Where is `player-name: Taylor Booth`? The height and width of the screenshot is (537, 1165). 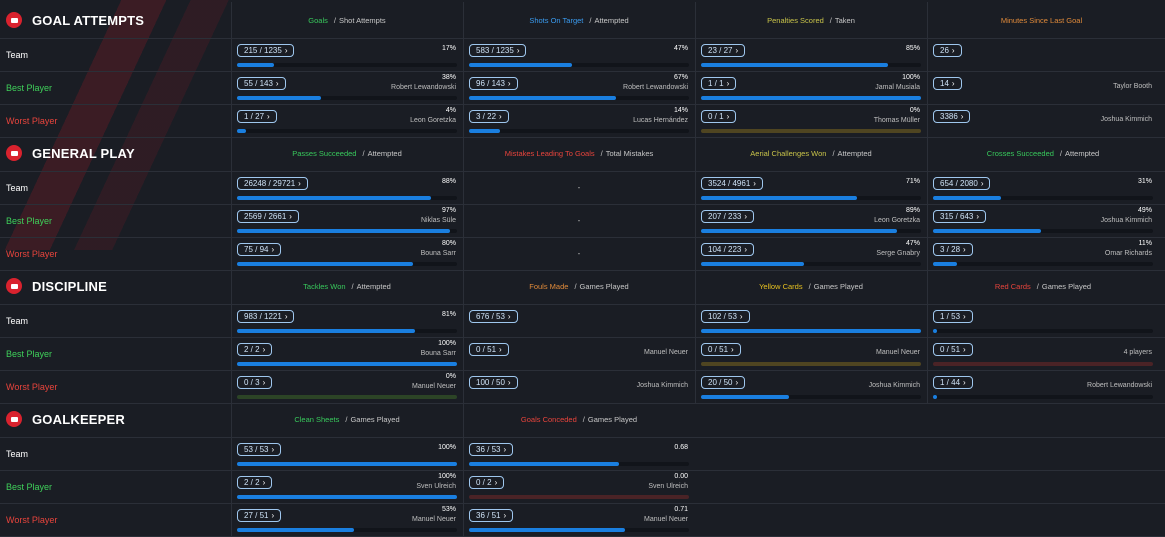
player-name: Taylor Booth is located at coordinates (1132, 86).